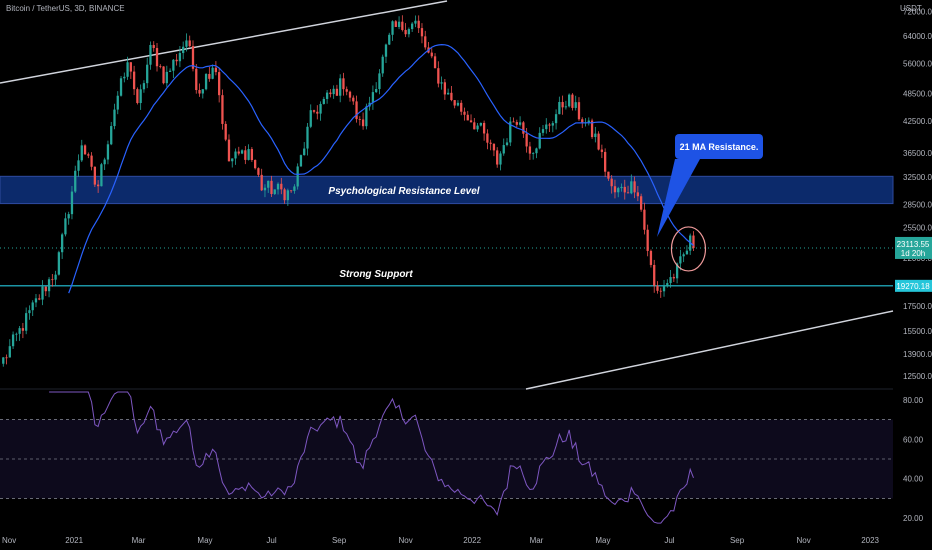 Image resolution: width=932 pixels, height=550 pixels. Describe the element at coordinates (271, 540) in the screenshot. I see `x-tick-label-4: Jul` at that location.